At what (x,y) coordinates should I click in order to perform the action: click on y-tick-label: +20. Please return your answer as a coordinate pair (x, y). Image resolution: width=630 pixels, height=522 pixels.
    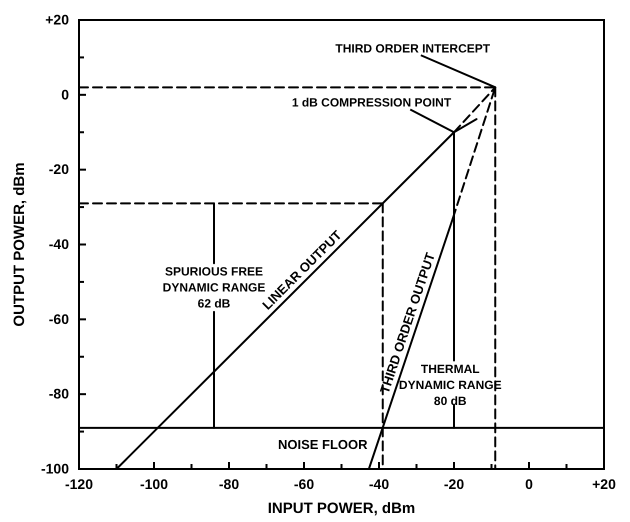
    Looking at the image, I should click on (57, 19).